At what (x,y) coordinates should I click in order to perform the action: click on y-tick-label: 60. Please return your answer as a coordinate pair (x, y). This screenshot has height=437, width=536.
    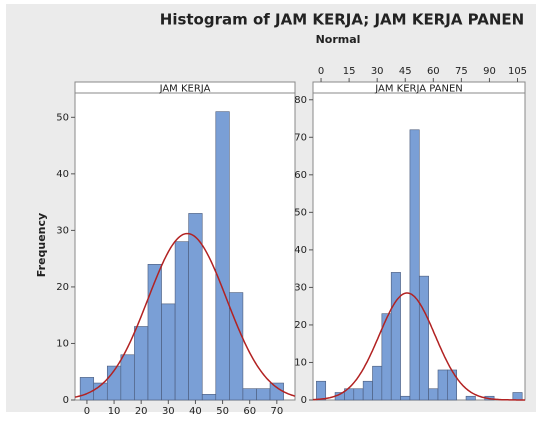
    Looking at the image, I should click on (300, 175).